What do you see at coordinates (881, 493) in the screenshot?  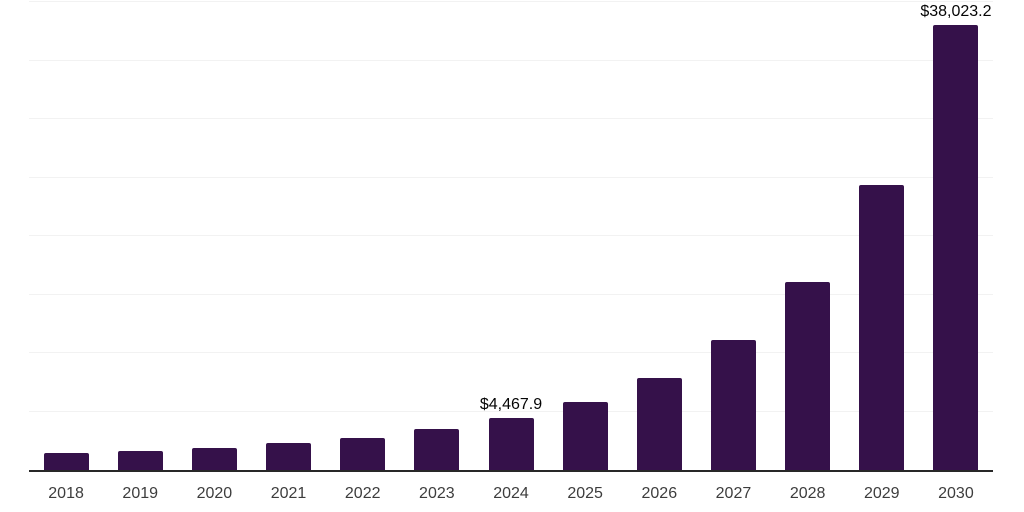 I see `x-tick-2029: 2029` at bounding box center [881, 493].